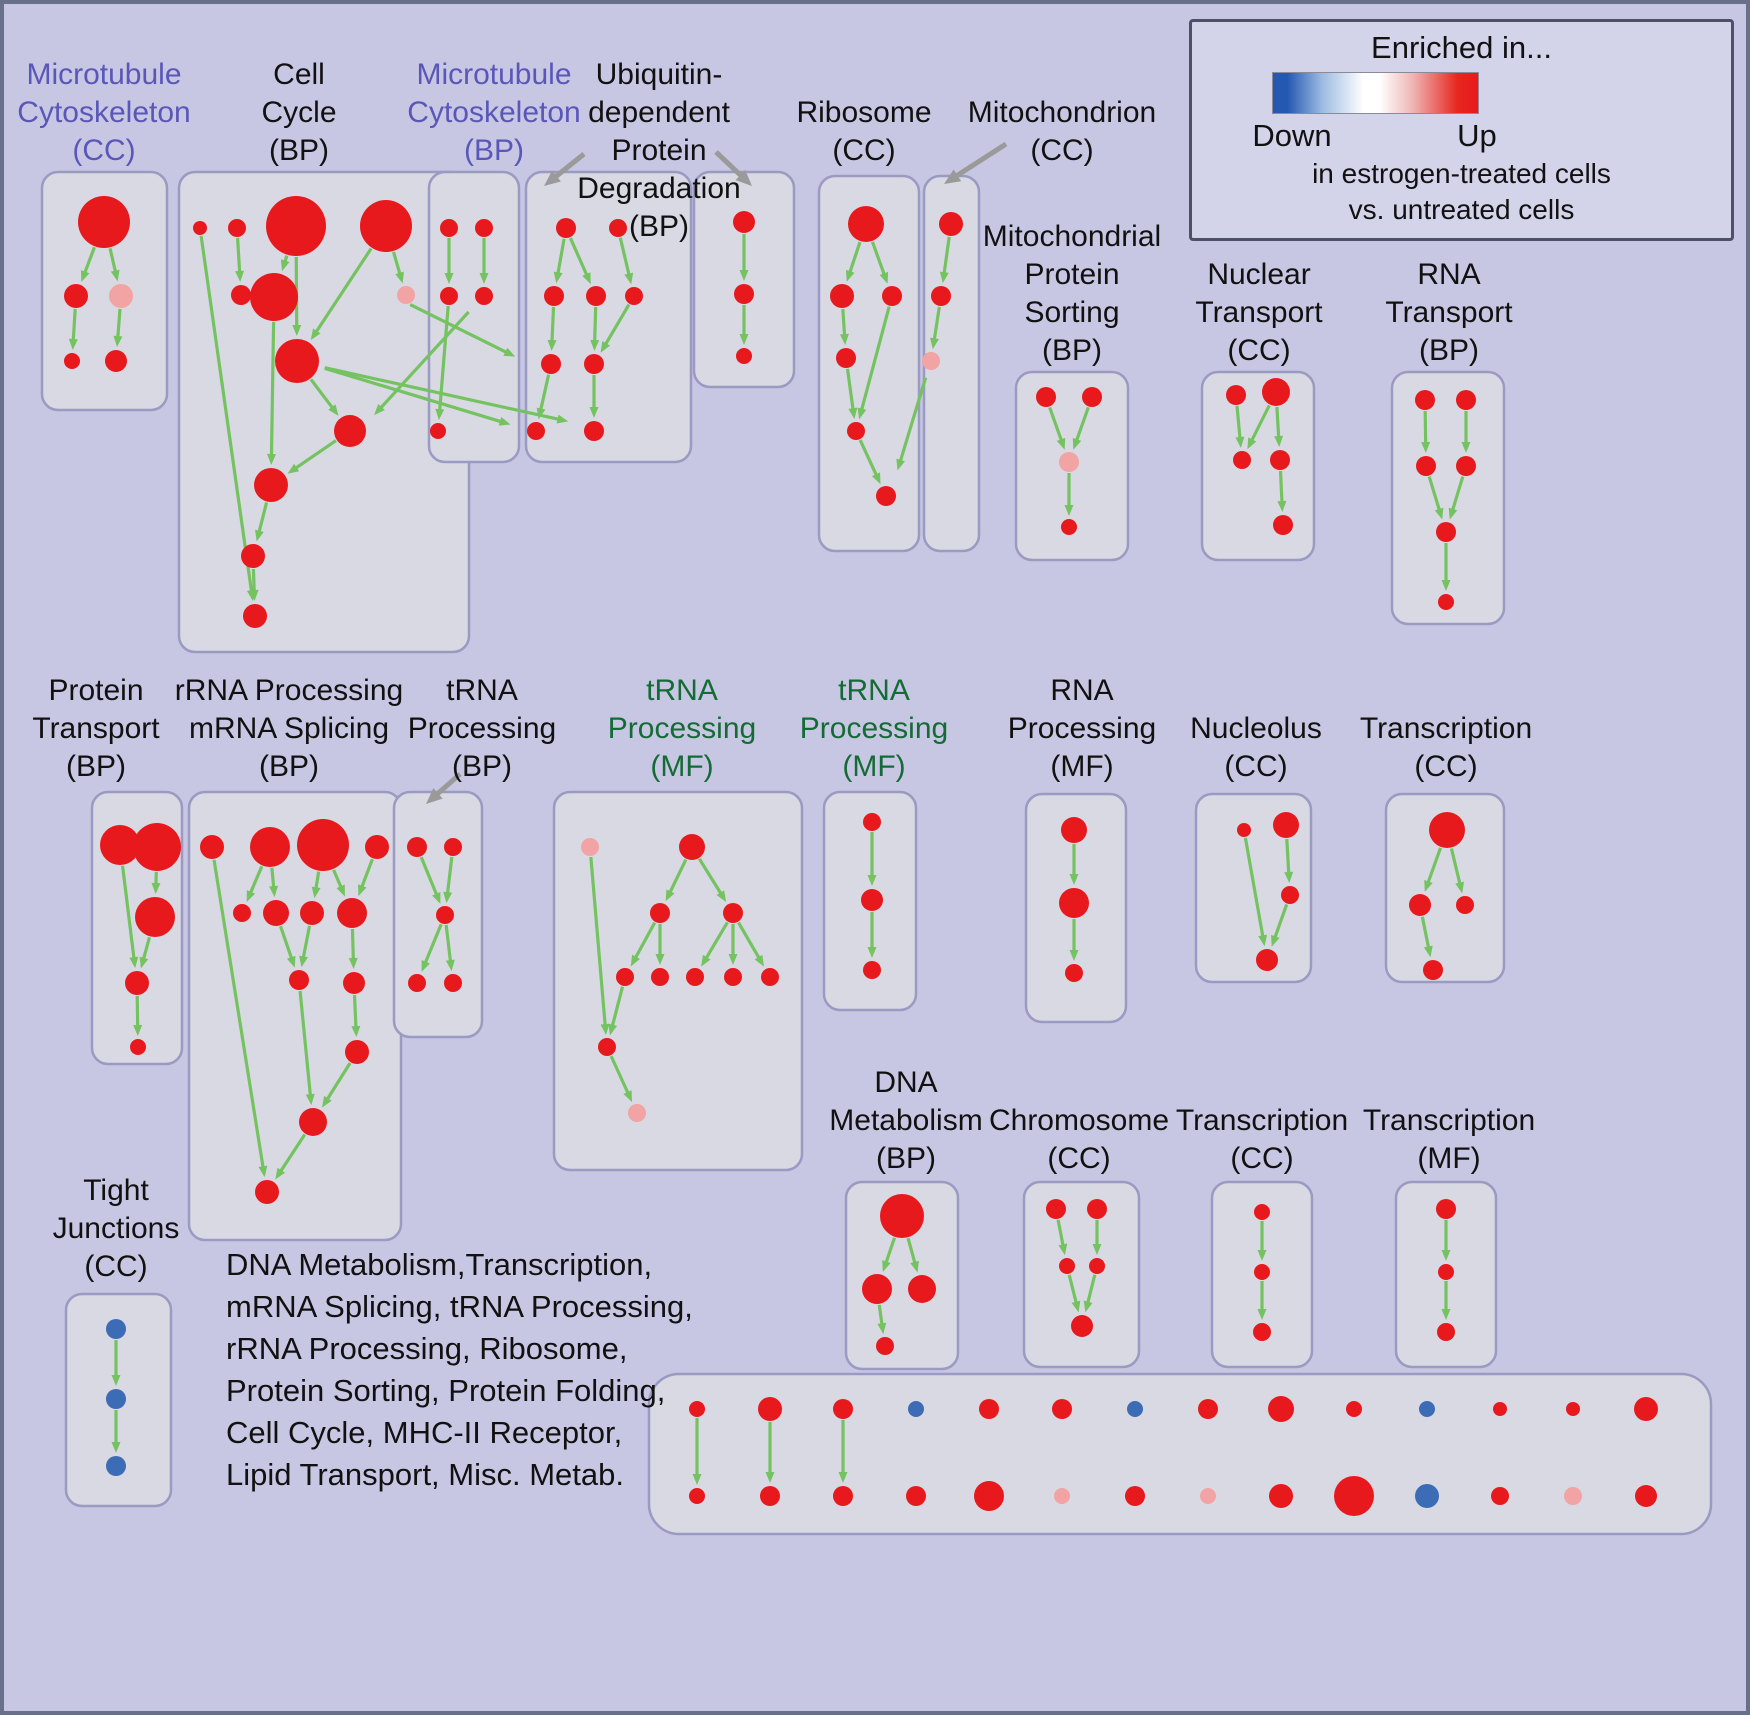  I want to click on graph-node-pink, so click(1208, 1496).